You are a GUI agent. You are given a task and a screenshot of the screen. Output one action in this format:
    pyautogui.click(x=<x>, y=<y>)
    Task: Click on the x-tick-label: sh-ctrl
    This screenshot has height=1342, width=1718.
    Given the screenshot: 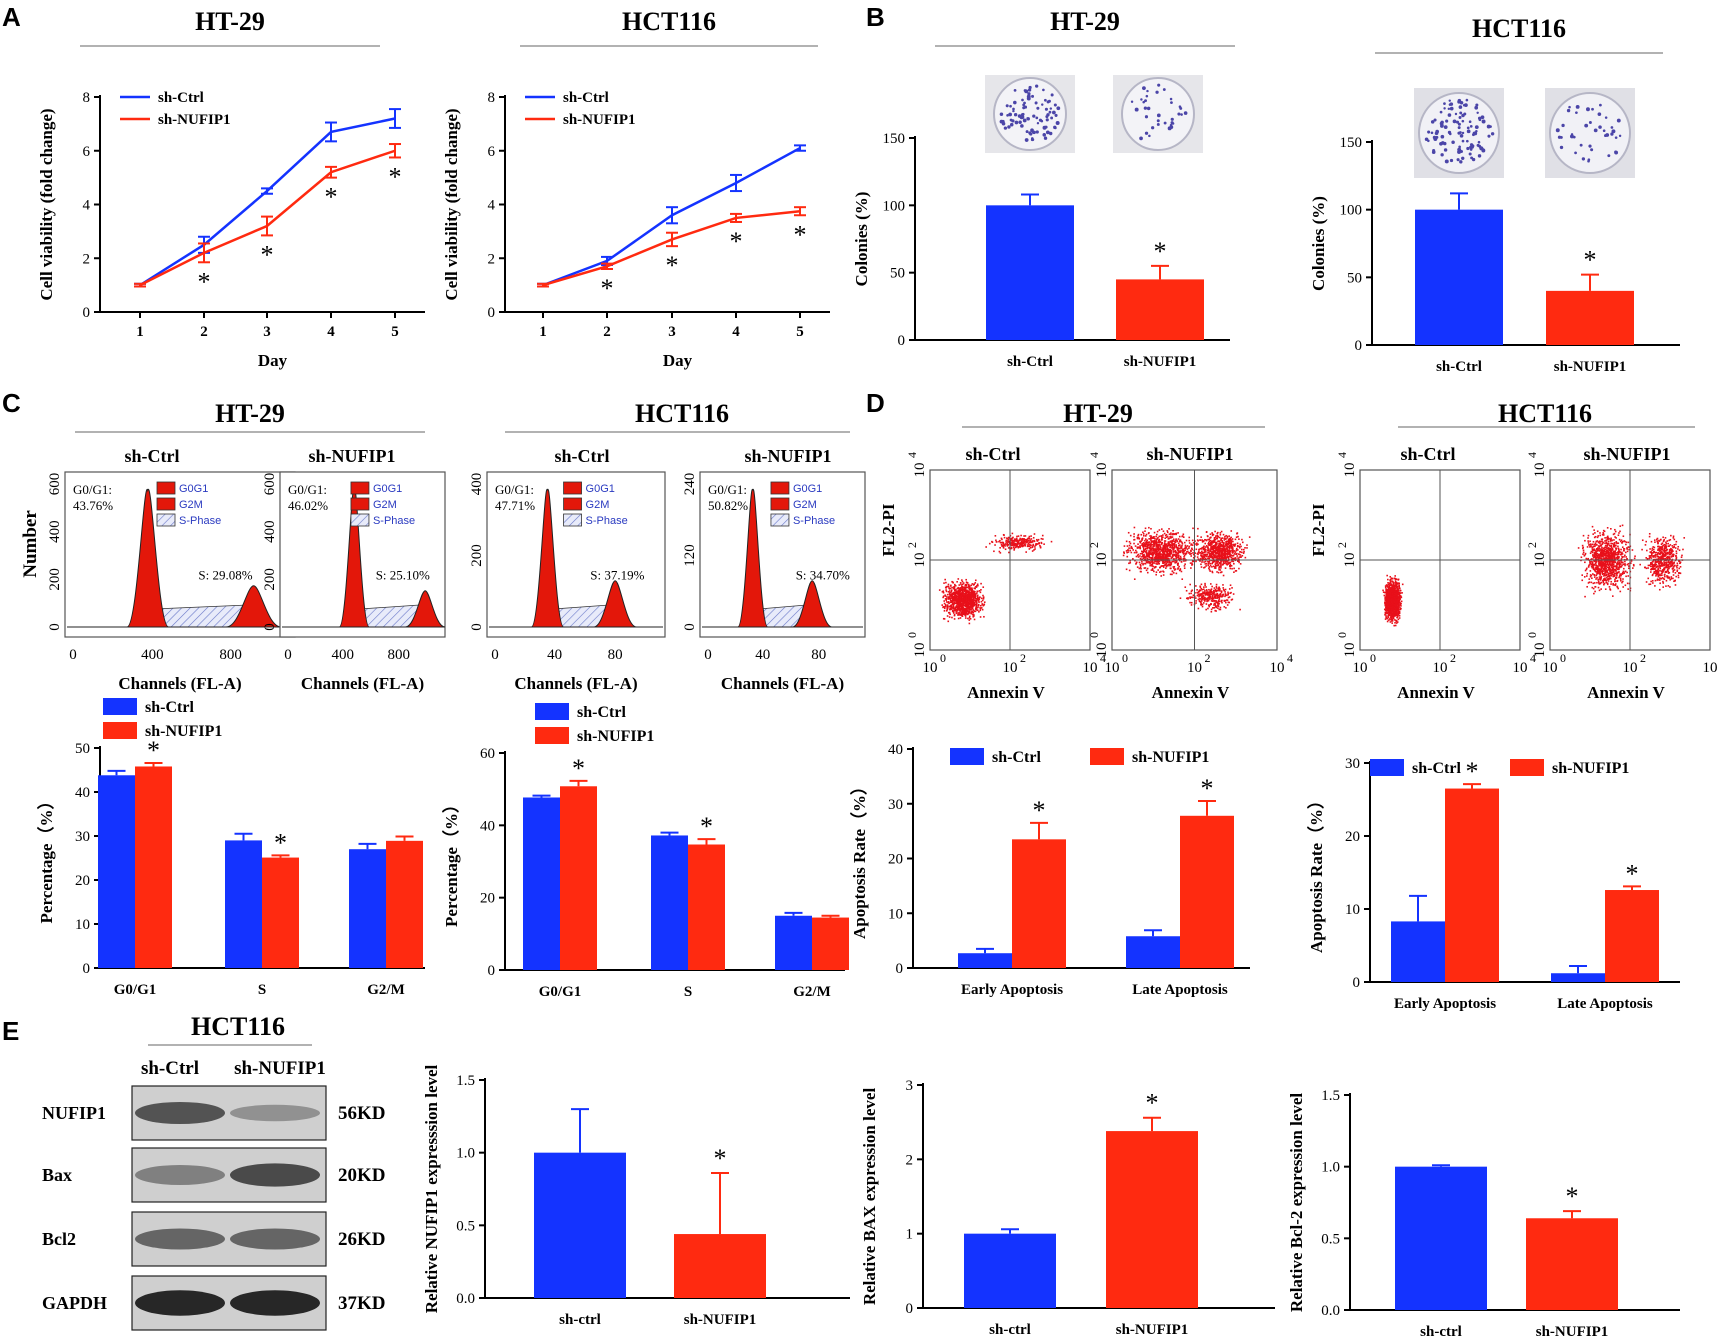 What is the action you would take?
    pyautogui.click(x=580, y=1320)
    